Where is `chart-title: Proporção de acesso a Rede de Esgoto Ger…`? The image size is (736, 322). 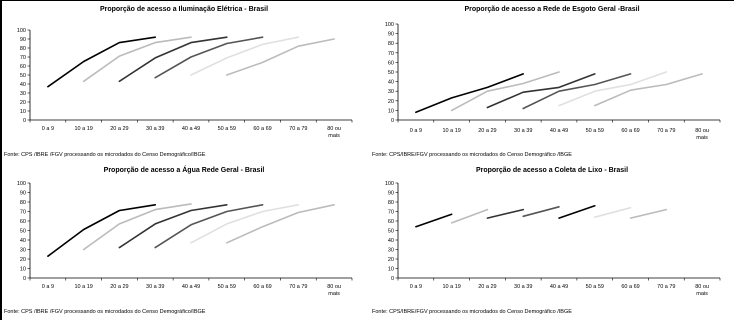
chart-title: Proporção de acesso a Rede de Esgoto Ger… is located at coordinates (552, 9).